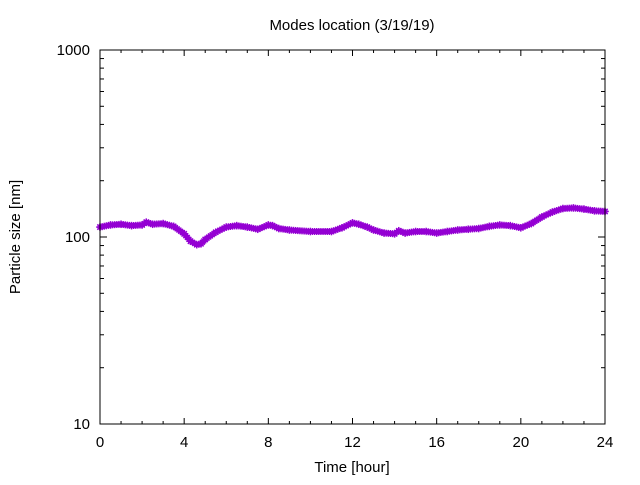 This screenshot has height=485, width=640. What do you see at coordinates (352, 442) in the screenshot?
I see `x-tick-label: 12` at bounding box center [352, 442].